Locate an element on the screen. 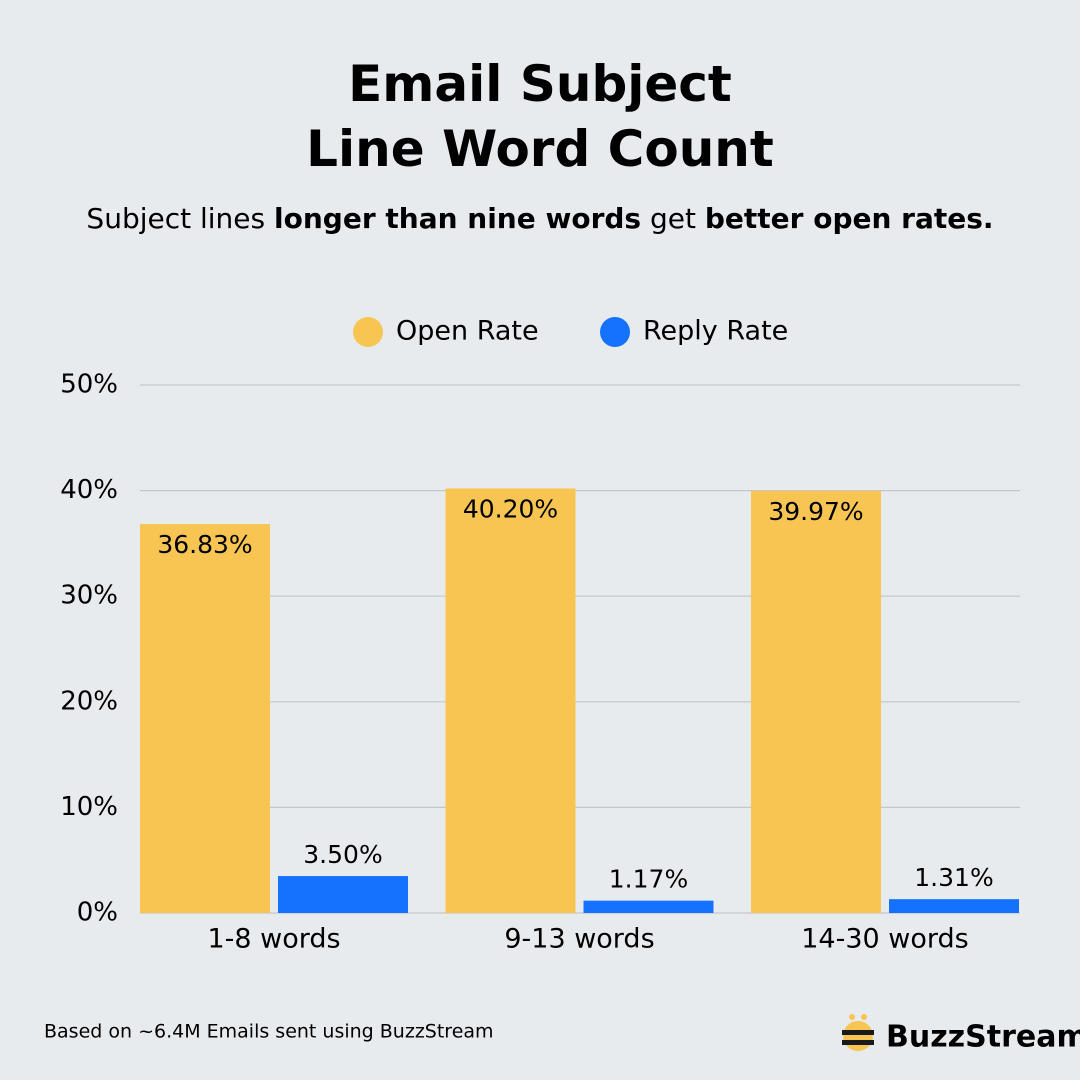 This screenshot has height=1080, width=1080. value-label: 1.31% is located at coordinates (953, 877).